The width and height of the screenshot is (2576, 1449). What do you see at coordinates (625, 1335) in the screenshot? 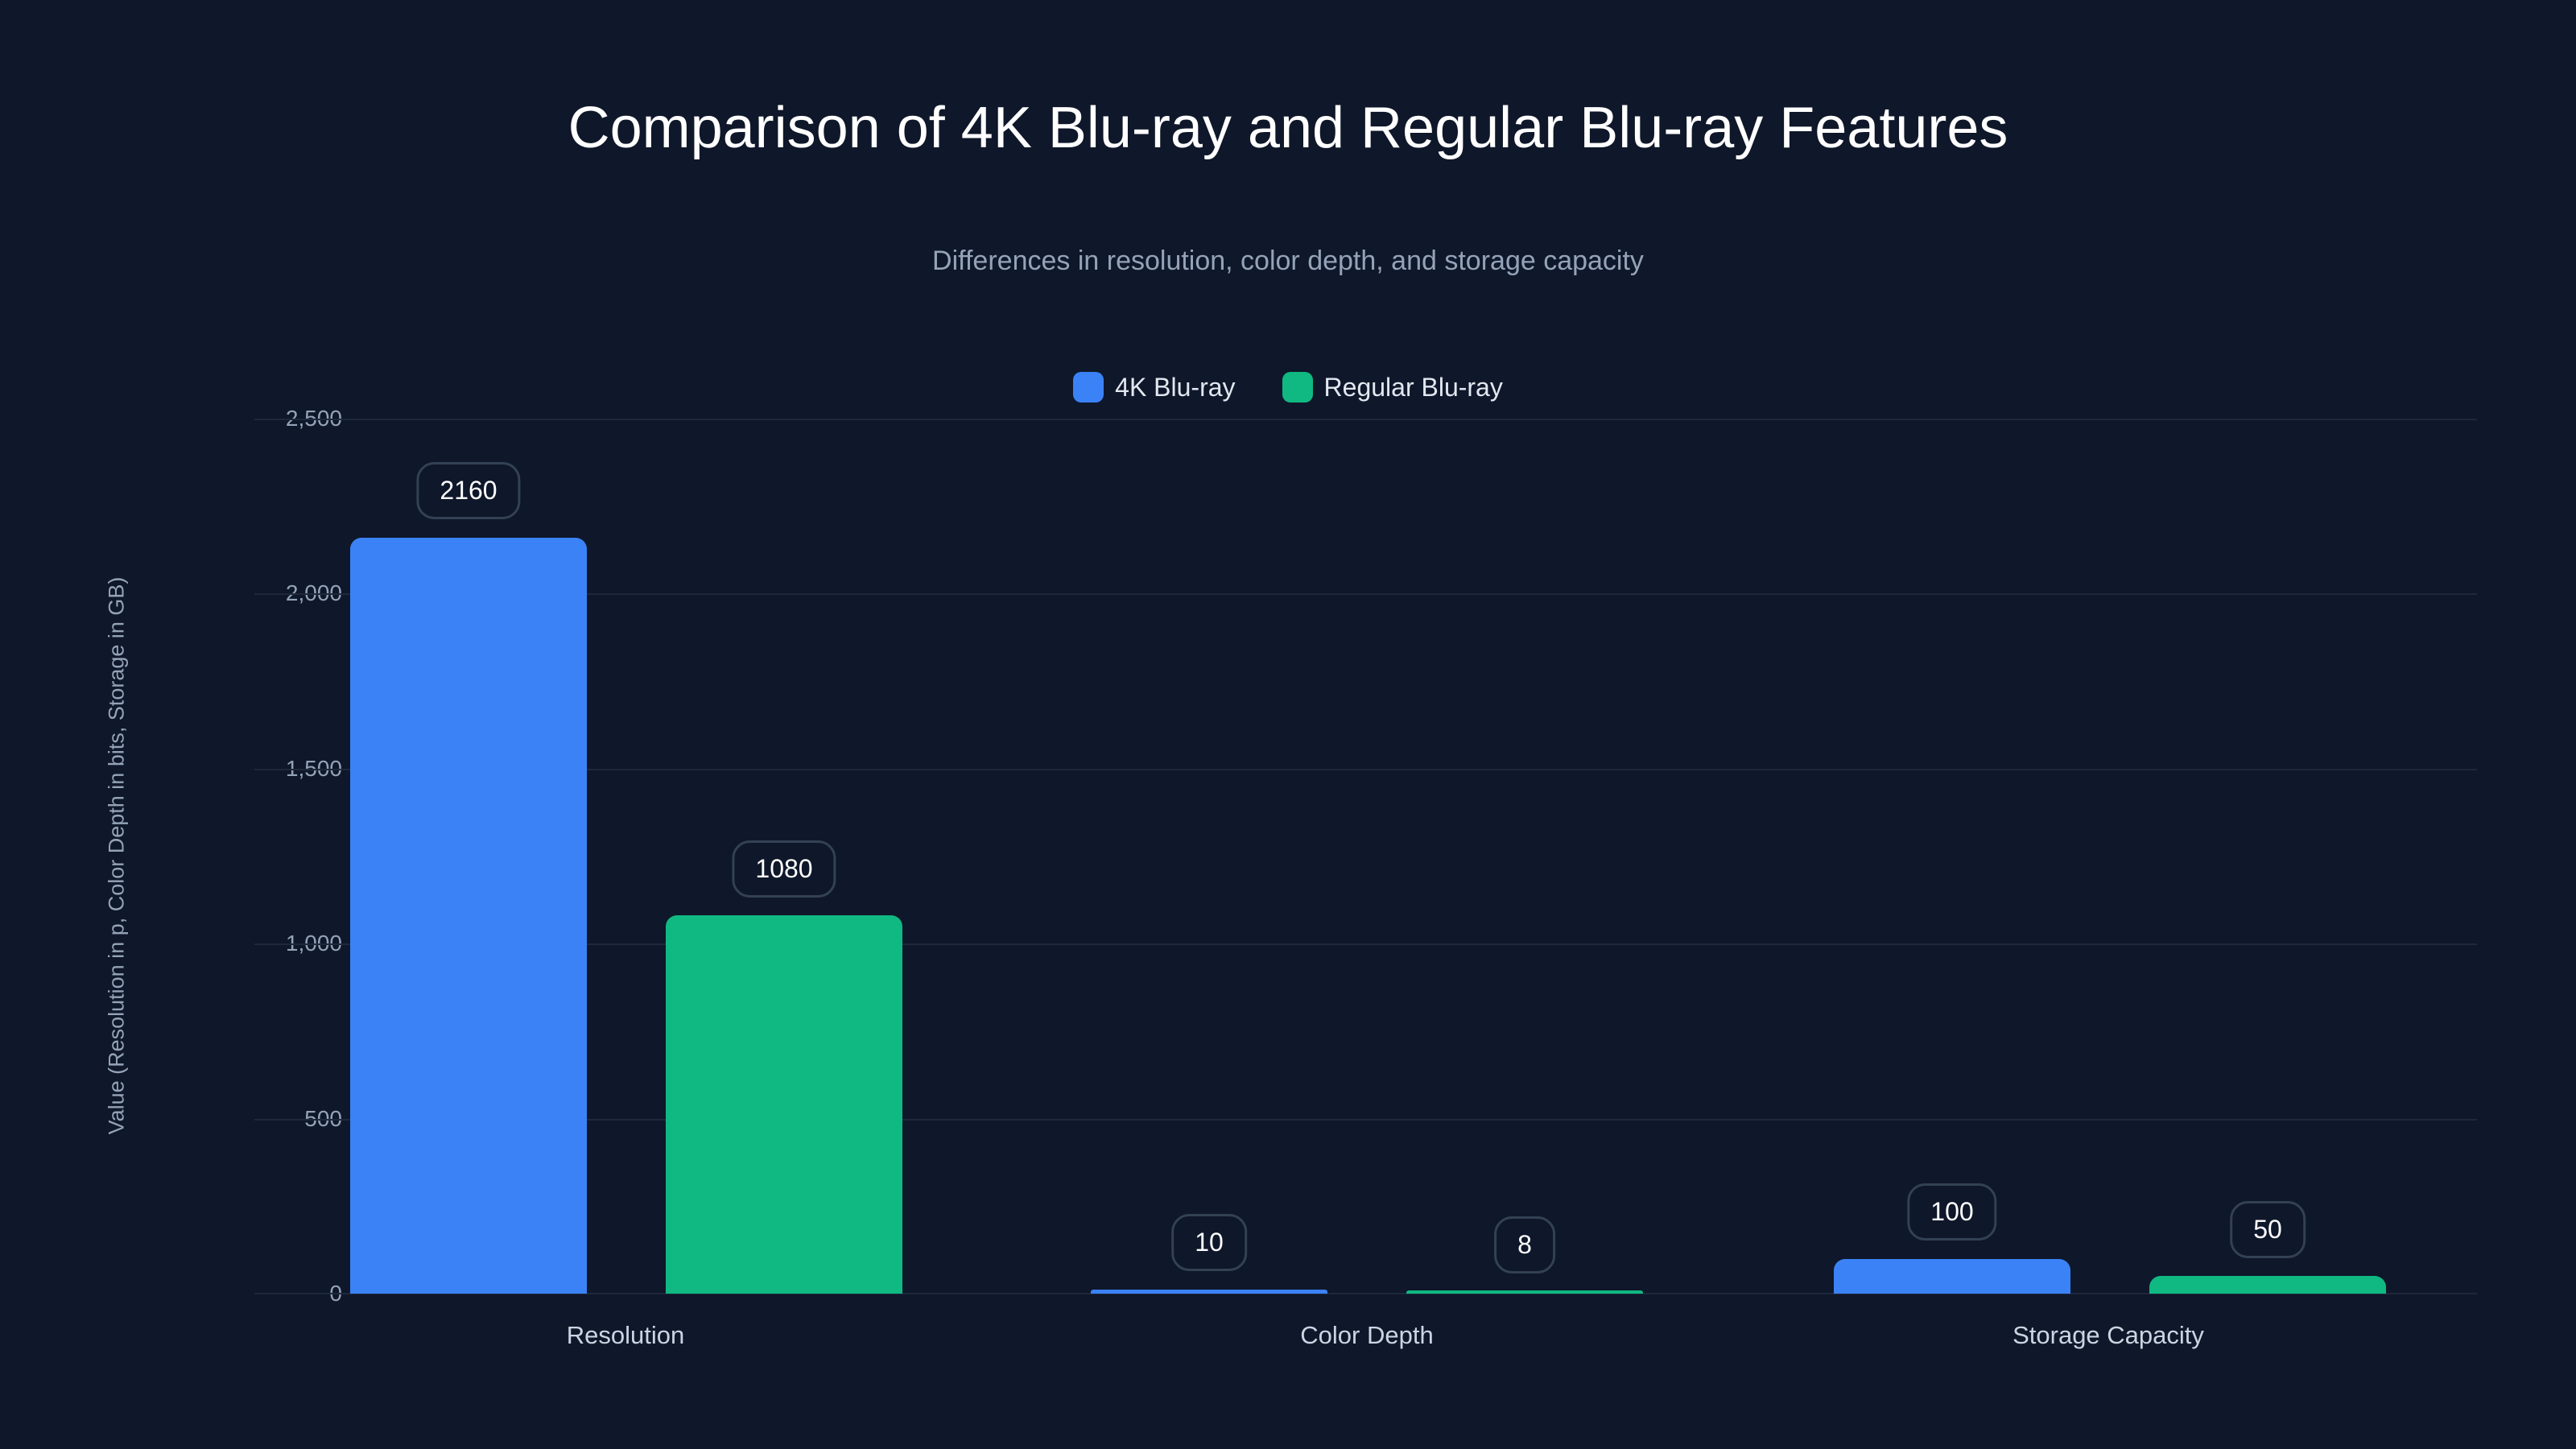
I see `x-label-resolution: Resolution` at bounding box center [625, 1335].